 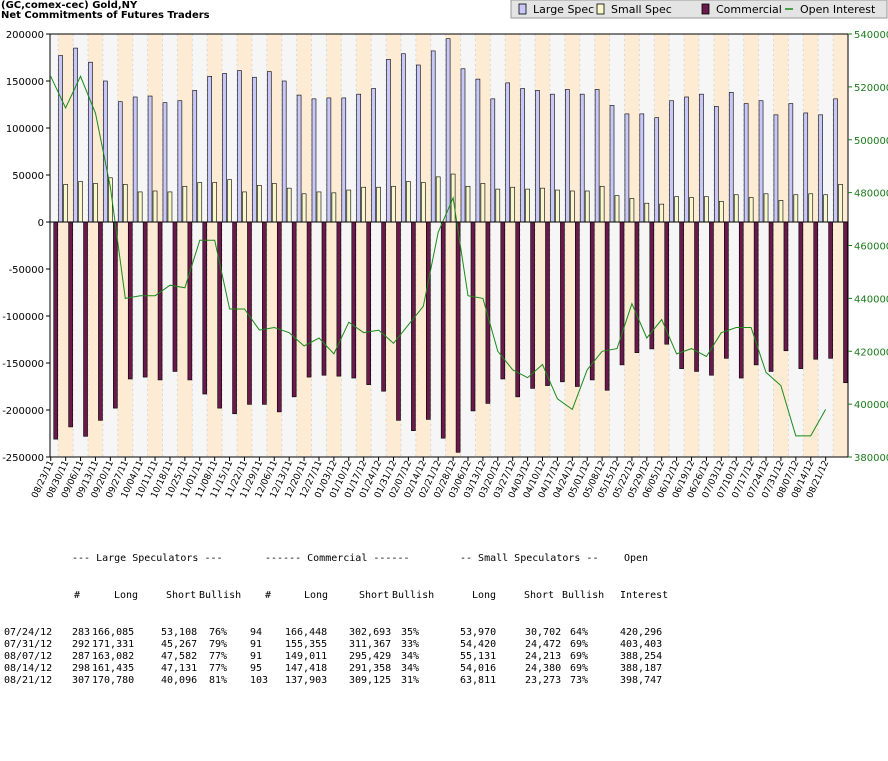 I want to click on cell-ls-n: 283, so click(x=81, y=632).